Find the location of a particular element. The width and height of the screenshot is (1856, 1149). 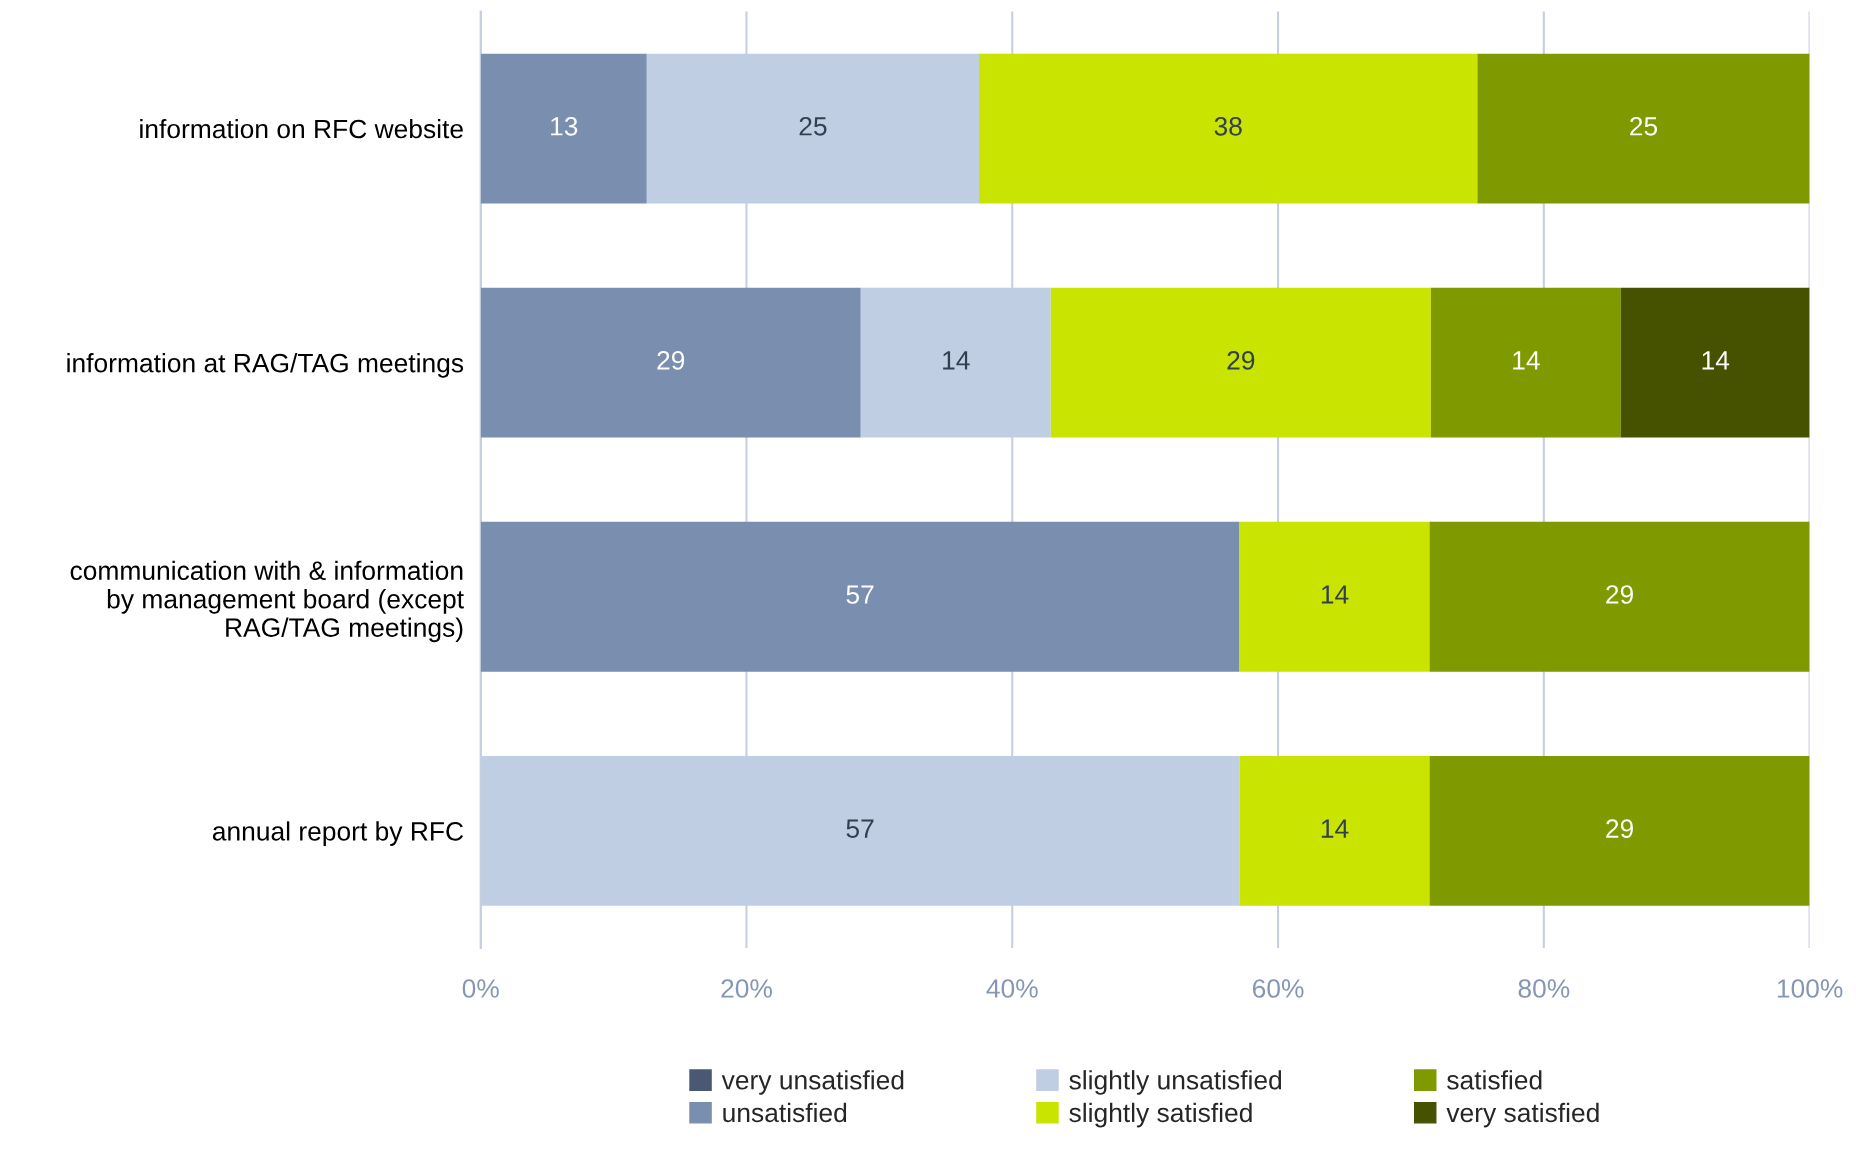

legend-label: slightly unsatisfied is located at coordinates (1175, 1082).